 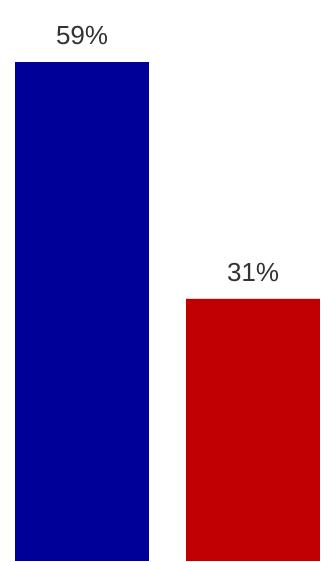 What do you see at coordinates (253, 272) in the screenshot?
I see `data-label-1: 31%` at bounding box center [253, 272].